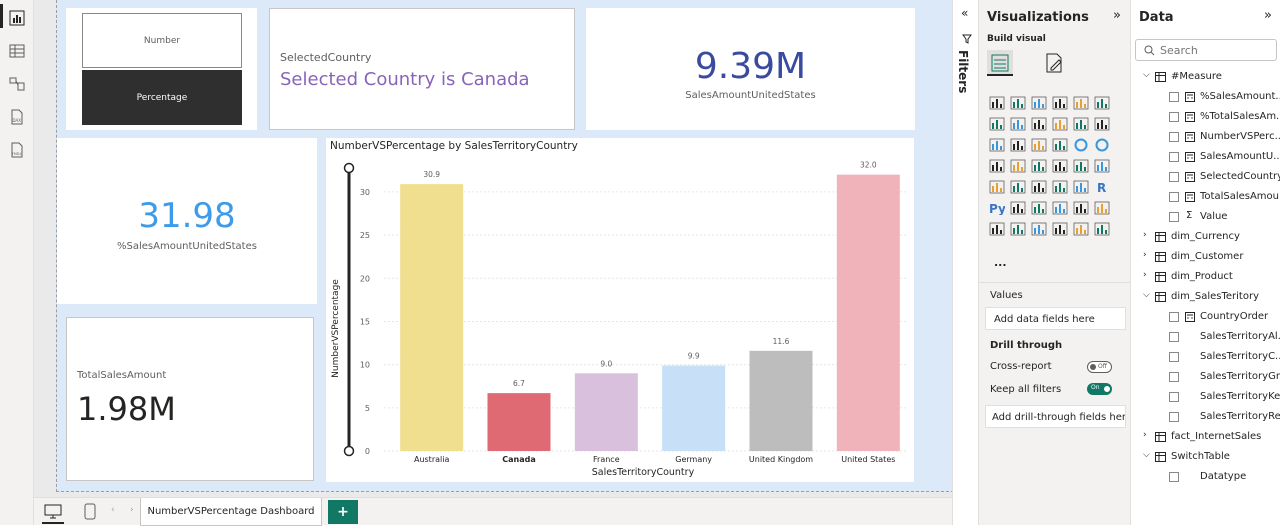  I want to click on funnel-column-icon, so click(1018, 145).